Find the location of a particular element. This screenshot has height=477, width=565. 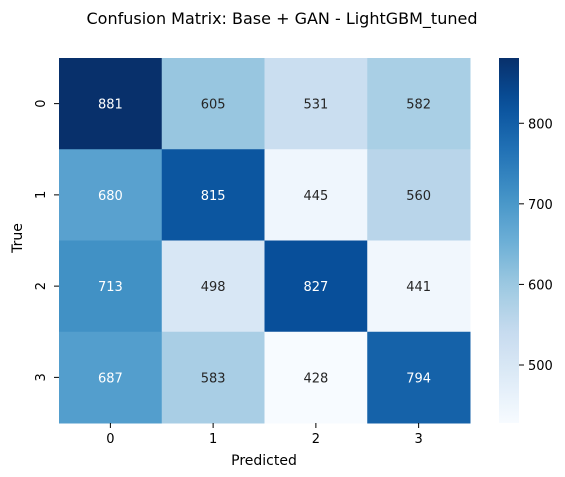

cell-value-label: 560 is located at coordinates (418, 196).